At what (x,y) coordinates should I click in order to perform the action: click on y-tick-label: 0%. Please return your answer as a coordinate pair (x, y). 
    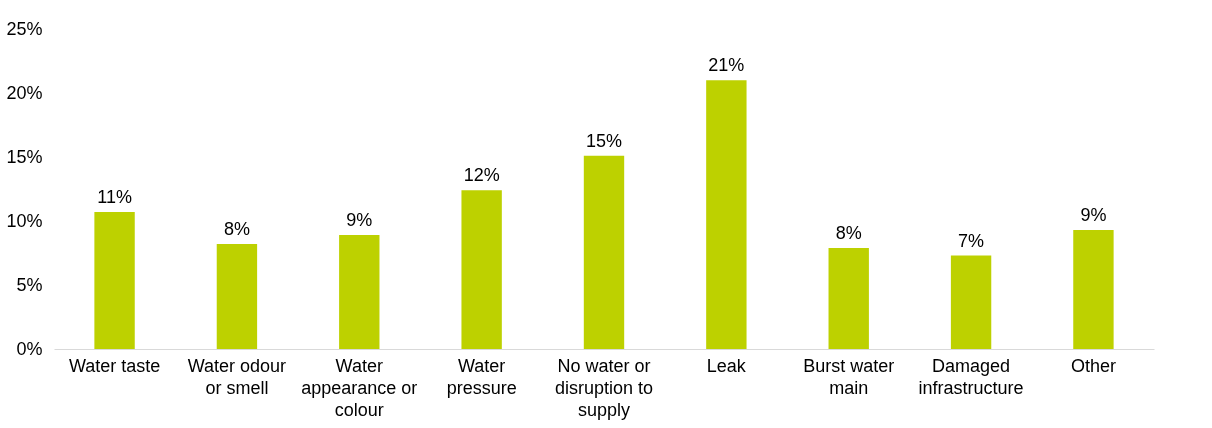
    Looking at the image, I should click on (29, 348).